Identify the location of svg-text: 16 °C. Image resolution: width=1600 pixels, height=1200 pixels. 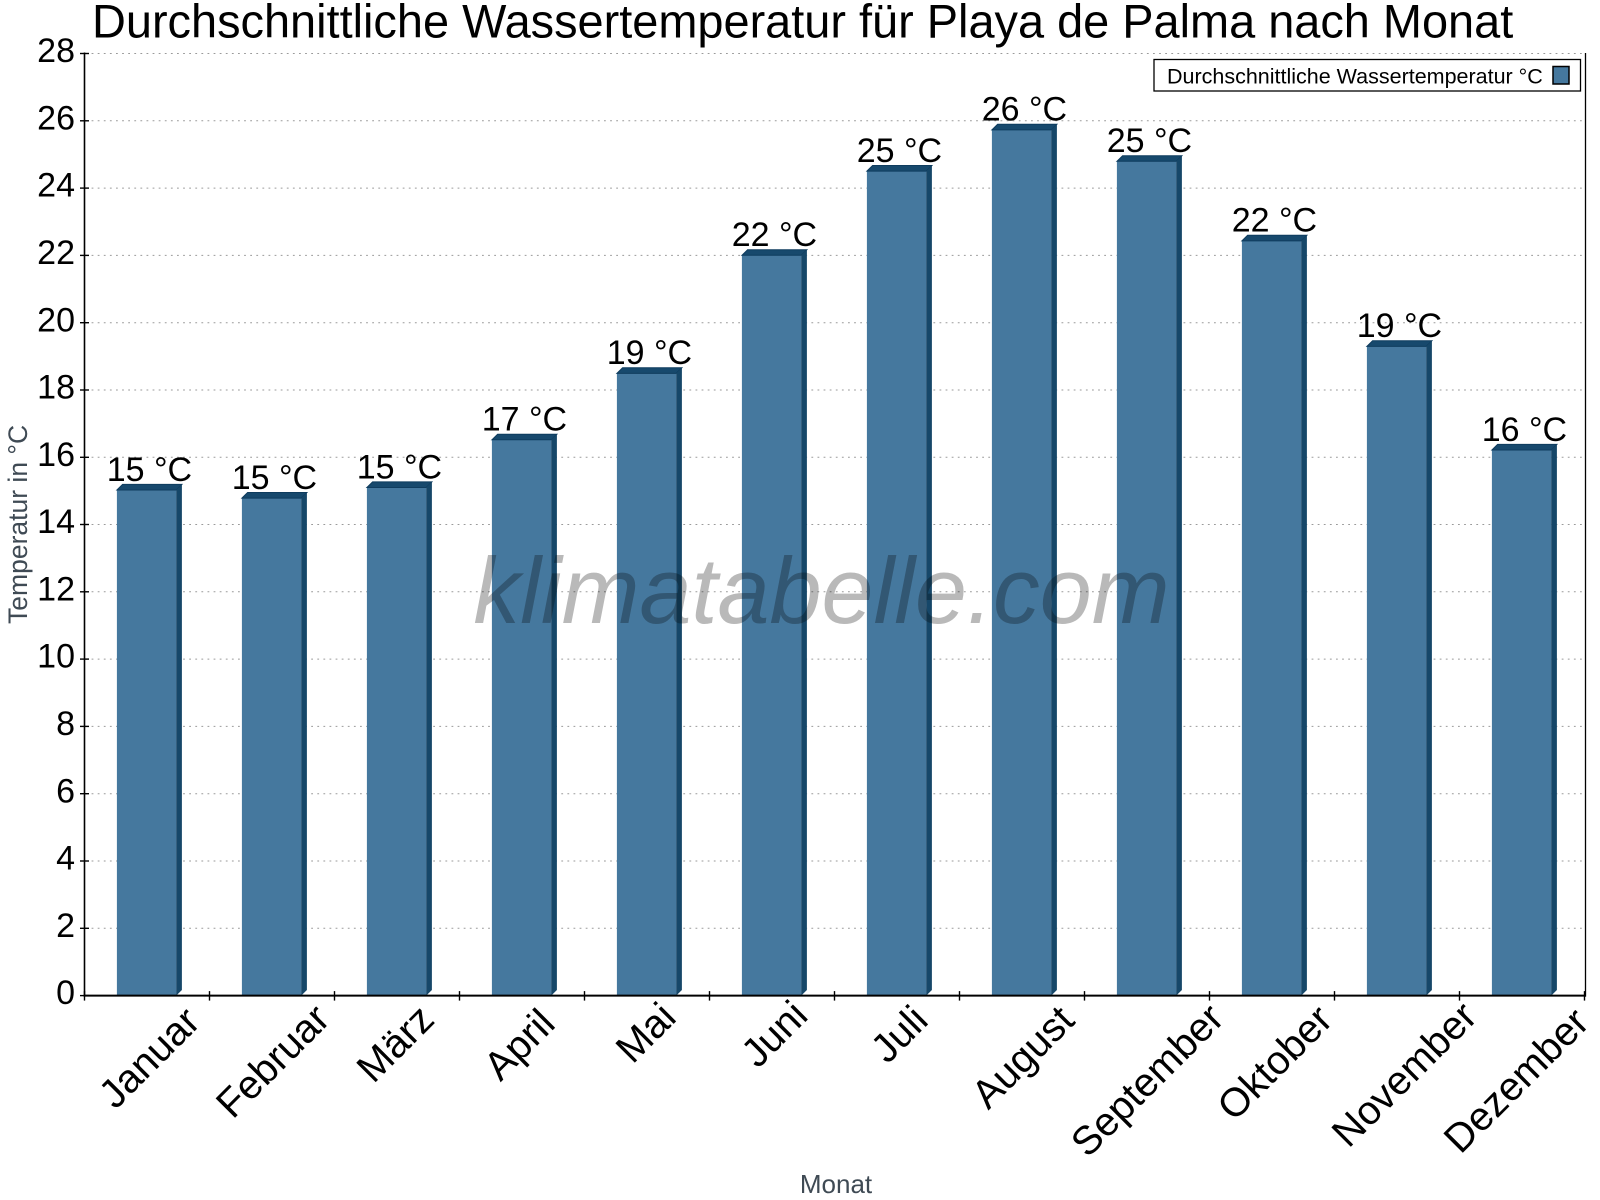
(1524, 430).